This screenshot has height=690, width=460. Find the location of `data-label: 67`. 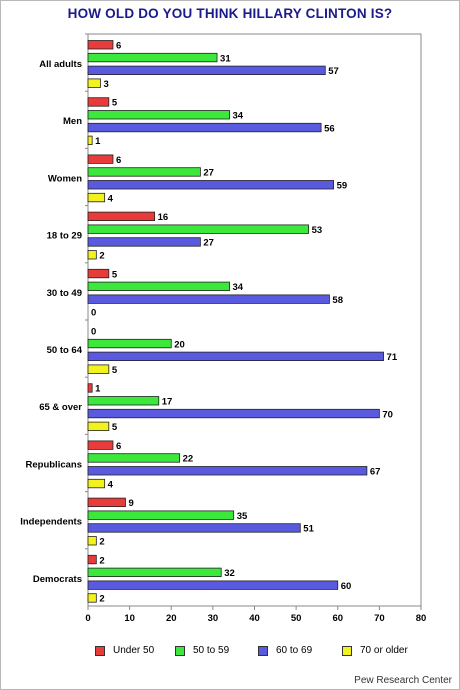

data-label: 67 is located at coordinates (375, 472).